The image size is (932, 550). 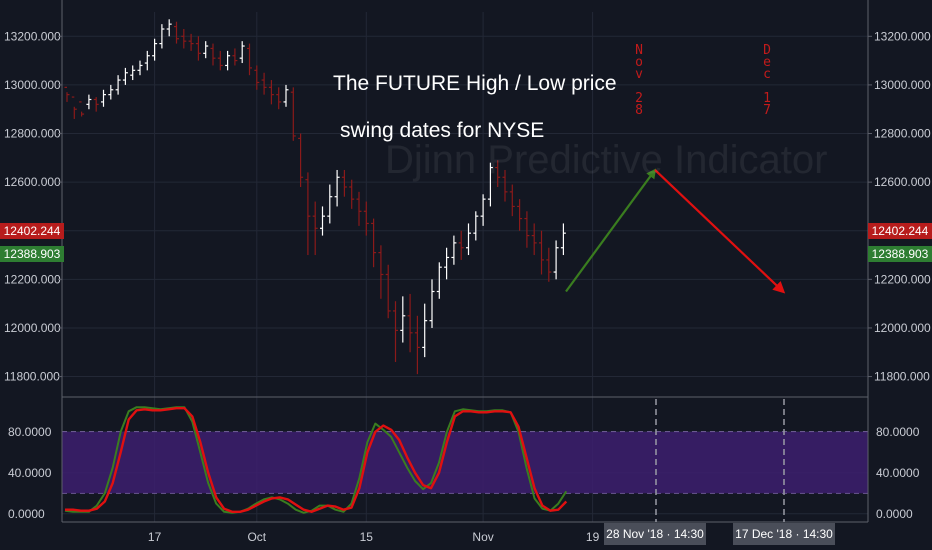 I want to click on price-tag-lower-left: 12388.903, so click(x=32, y=254).